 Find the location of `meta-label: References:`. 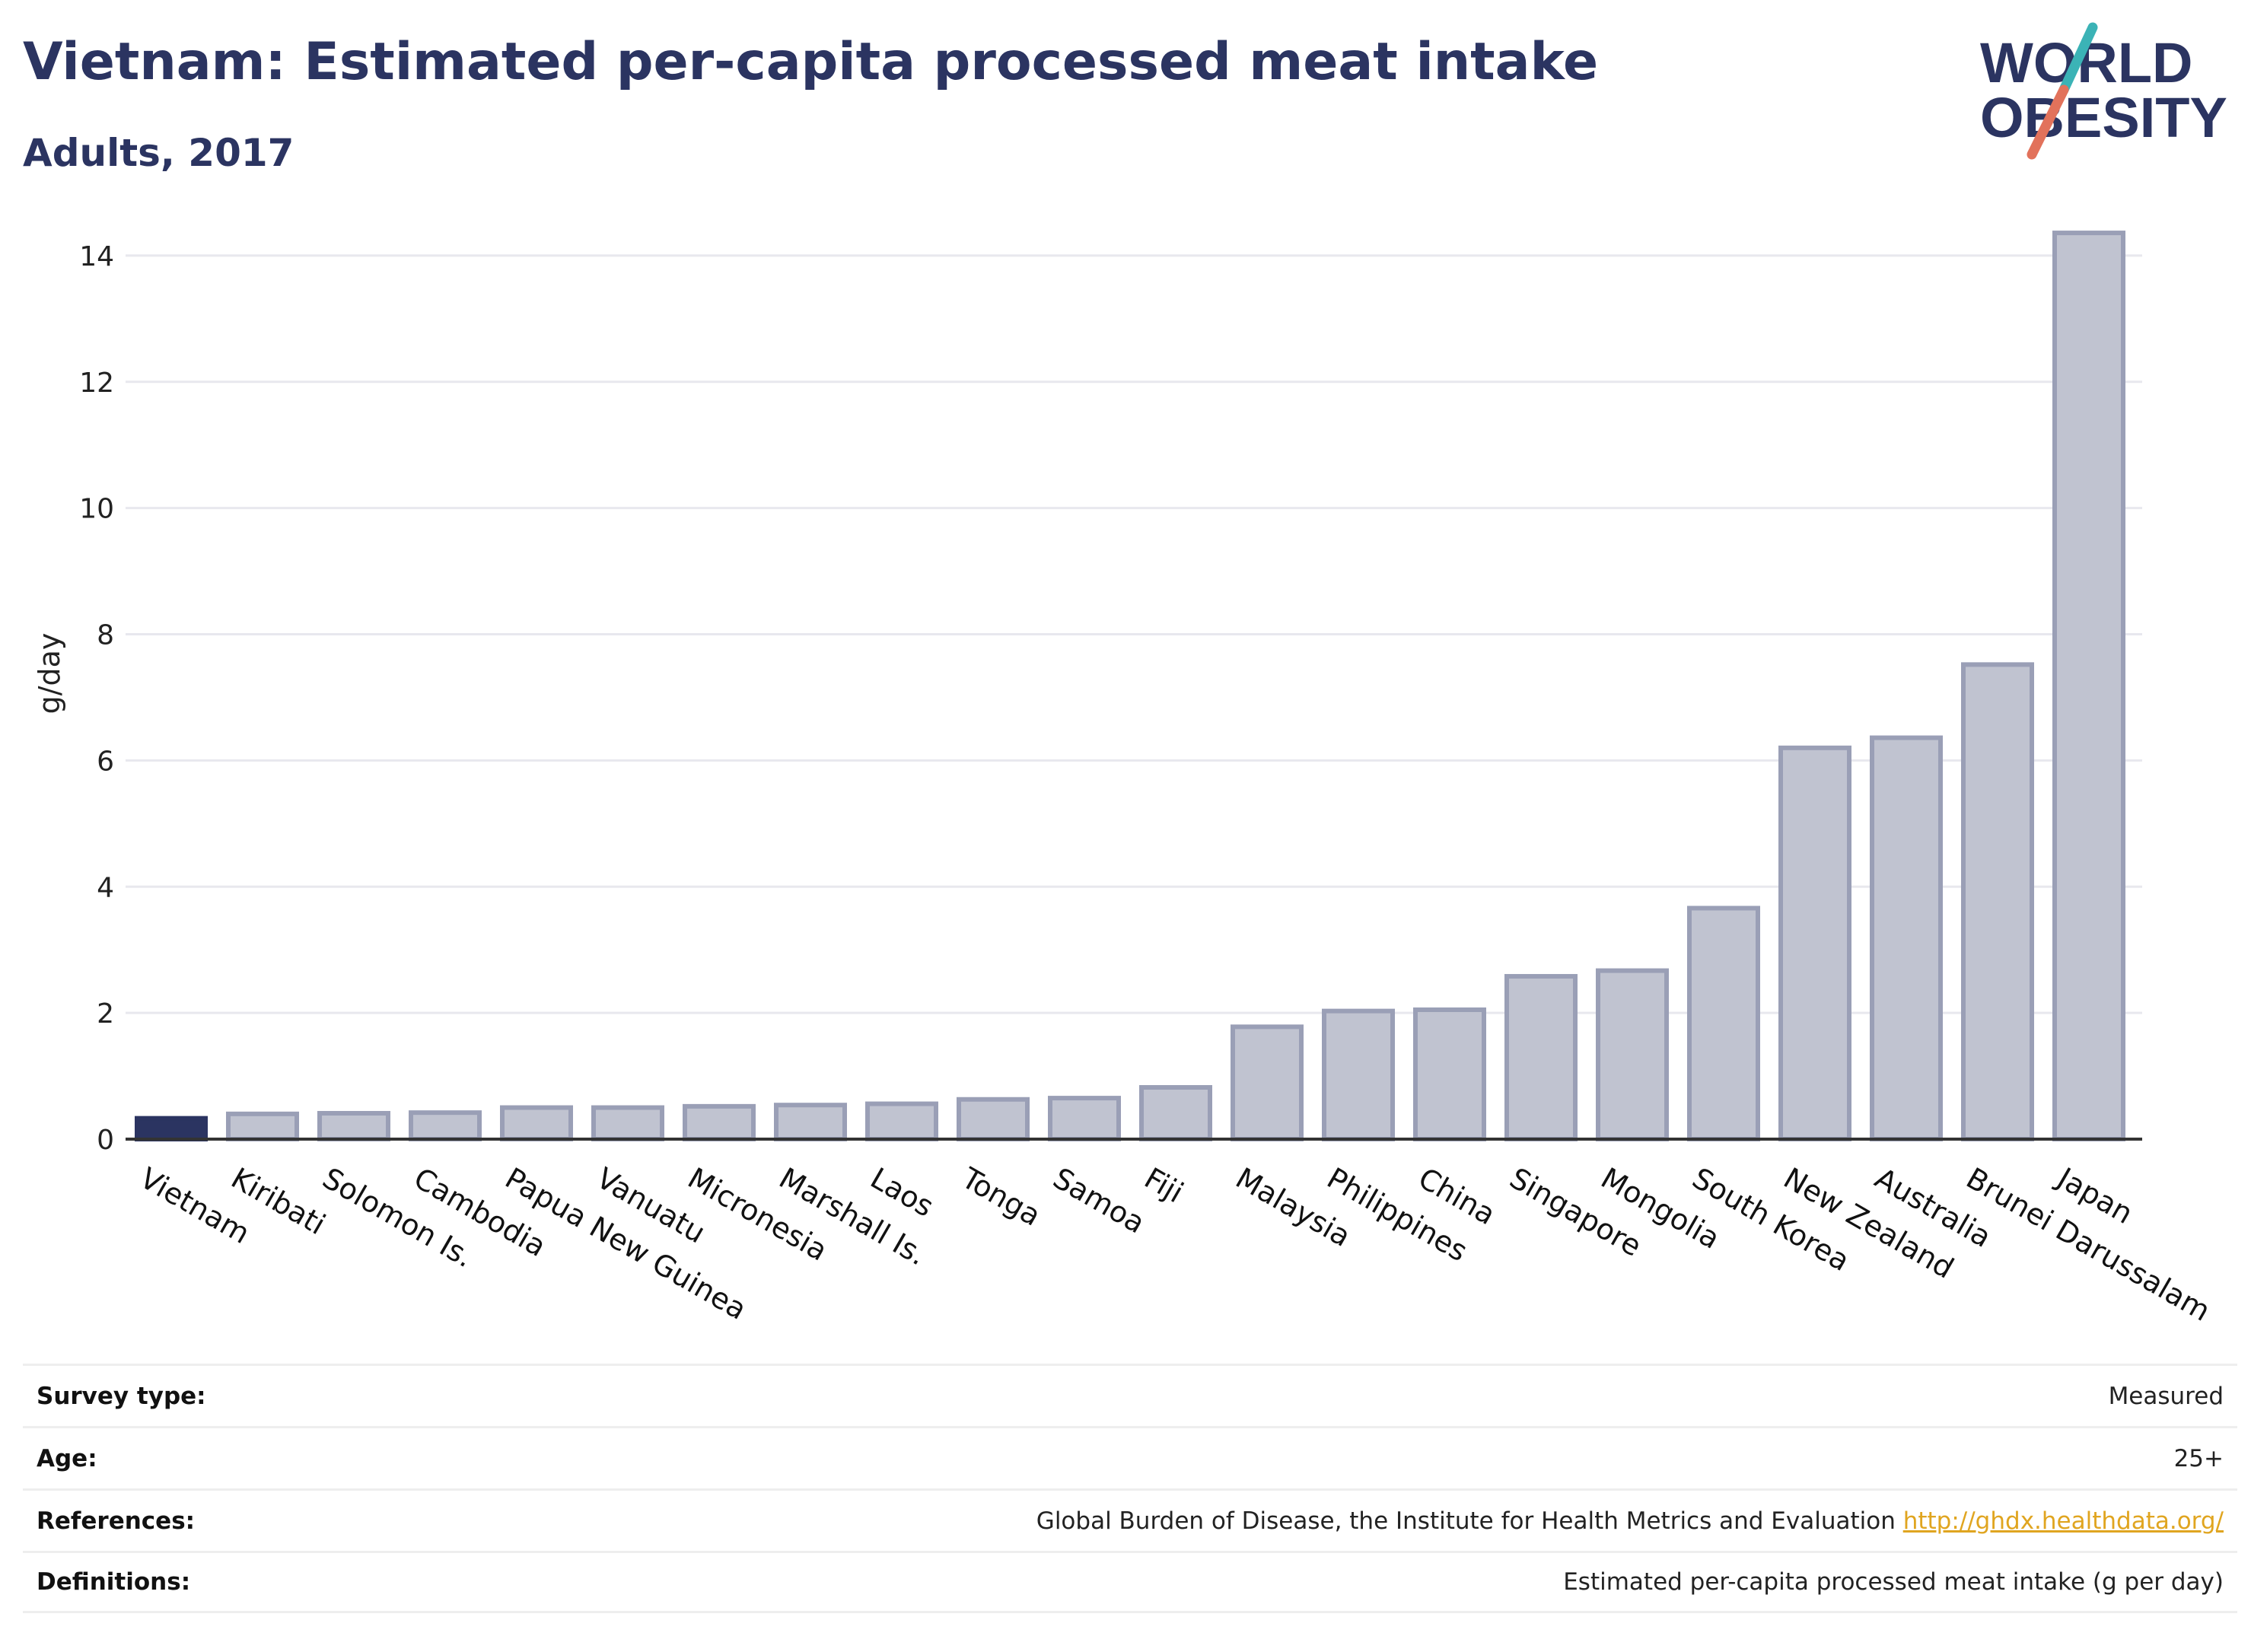

meta-label: References: is located at coordinates (116, 1521).